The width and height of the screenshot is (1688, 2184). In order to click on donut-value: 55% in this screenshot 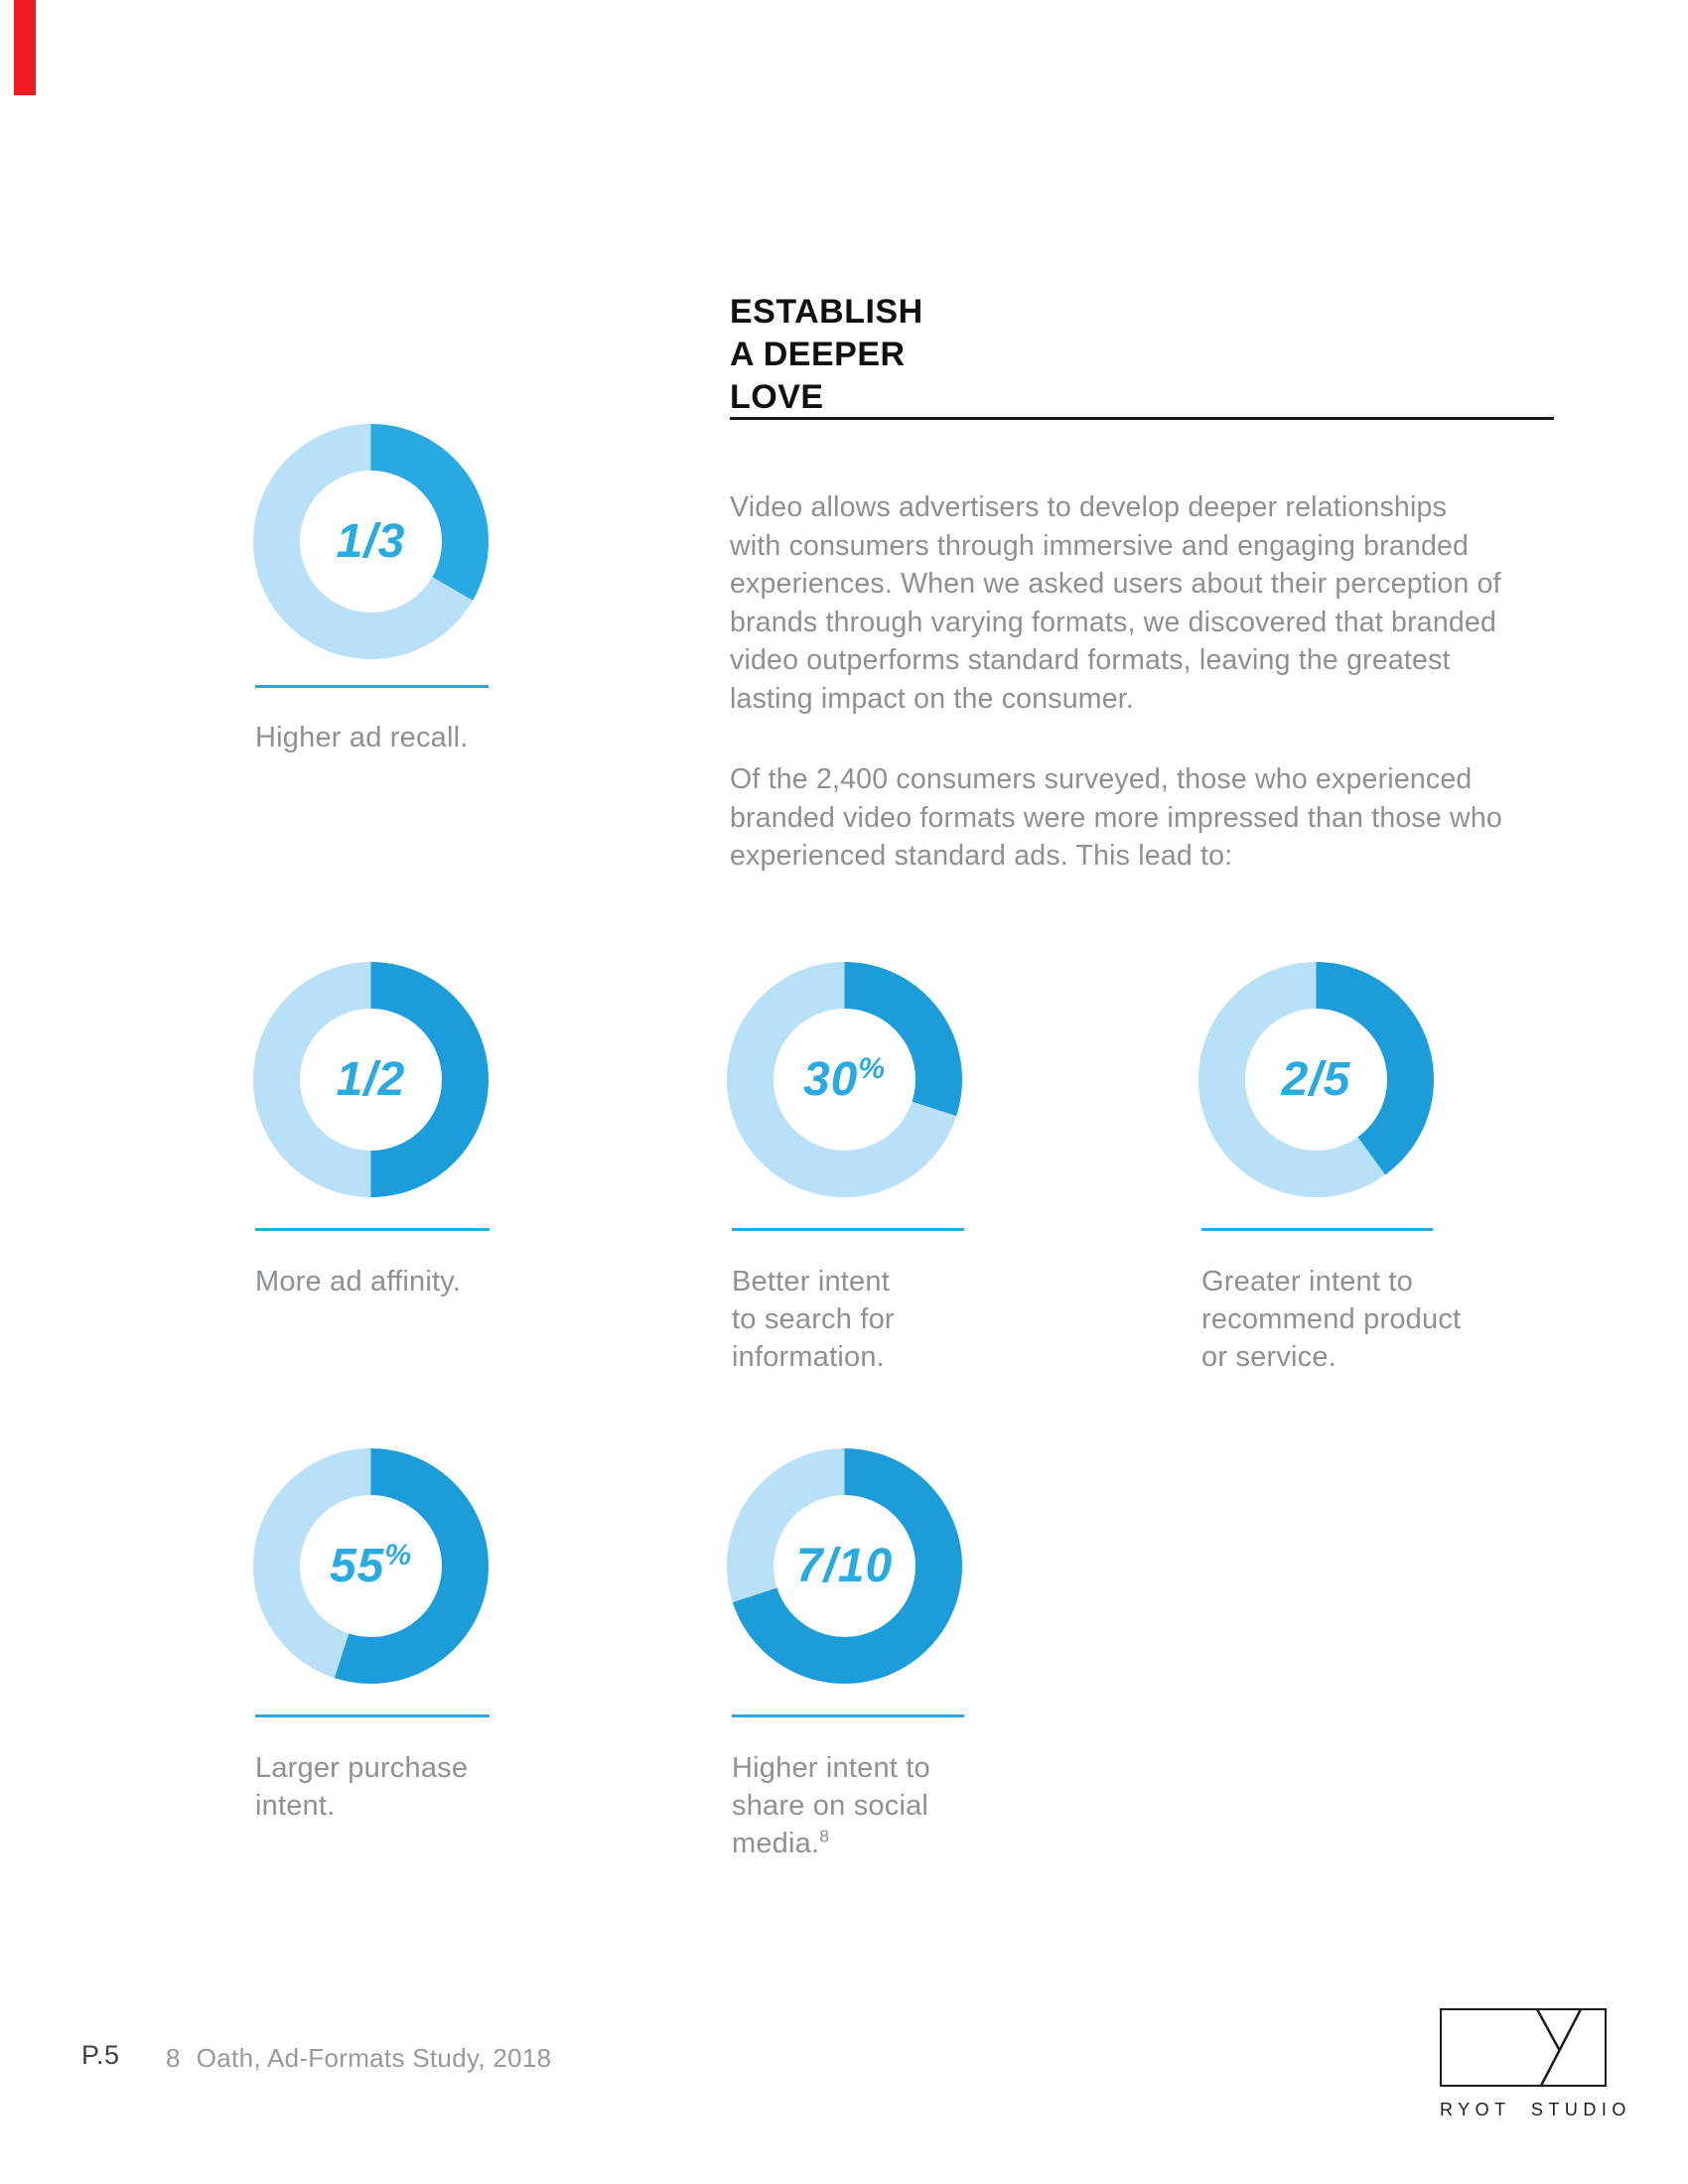, I will do `click(371, 1565)`.